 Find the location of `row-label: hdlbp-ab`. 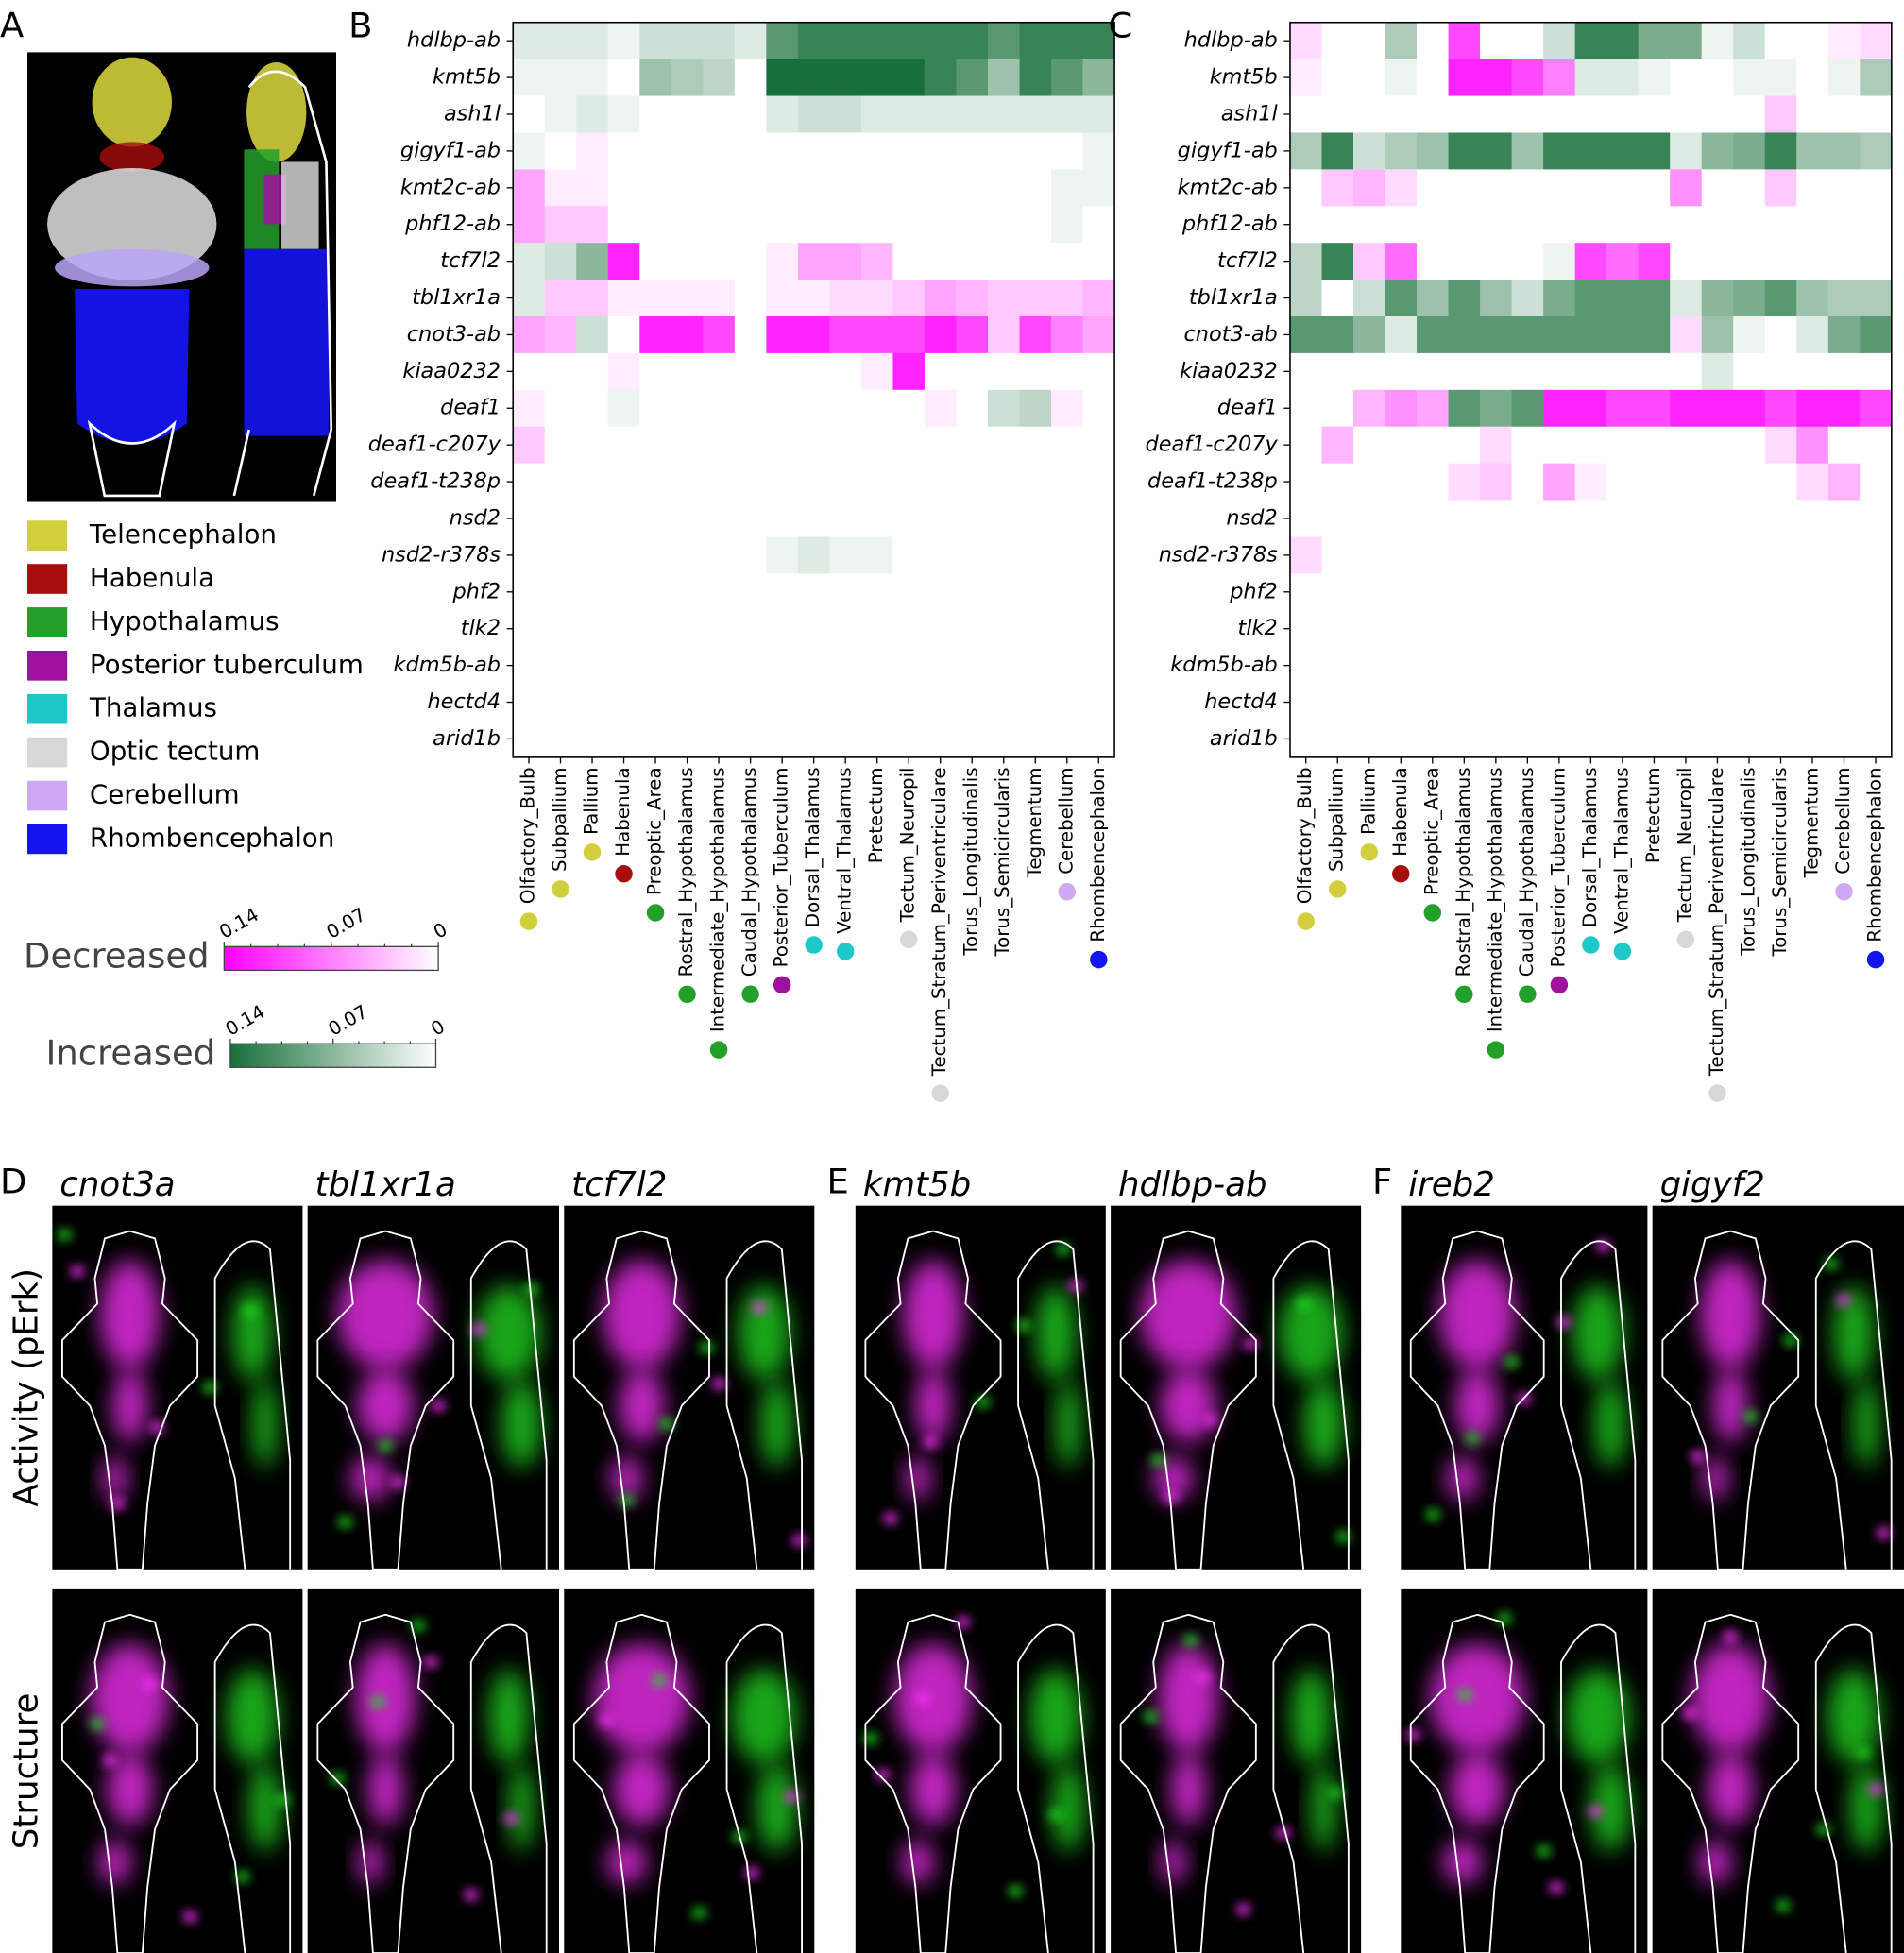

row-label: hdlbp-ab is located at coordinates (1231, 40).